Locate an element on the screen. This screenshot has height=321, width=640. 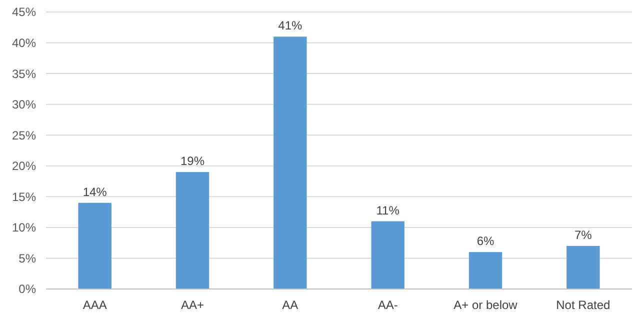
y-tick-label: 30% is located at coordinates (24, 105).